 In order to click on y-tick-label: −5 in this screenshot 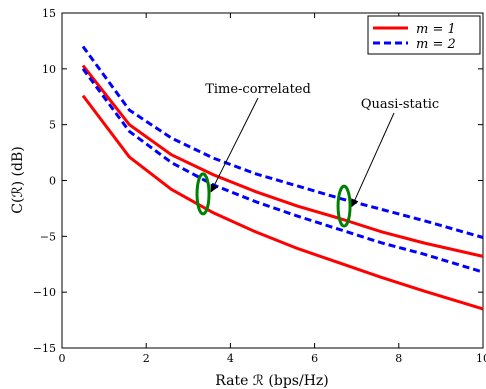, I will do `click(48, 236)`.